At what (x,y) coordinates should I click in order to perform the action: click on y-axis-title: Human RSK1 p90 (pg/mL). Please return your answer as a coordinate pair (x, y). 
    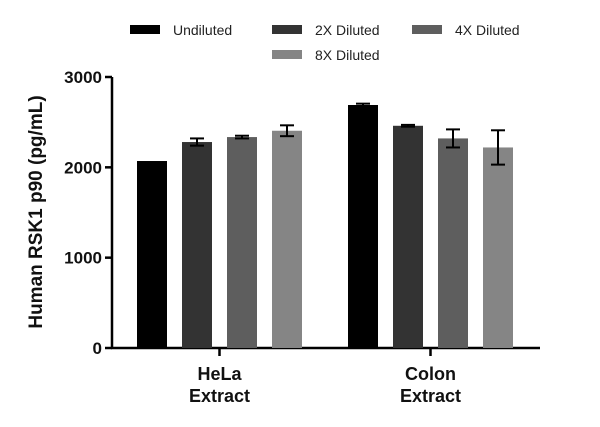
    Looking at the image, I should click on (36, 211).